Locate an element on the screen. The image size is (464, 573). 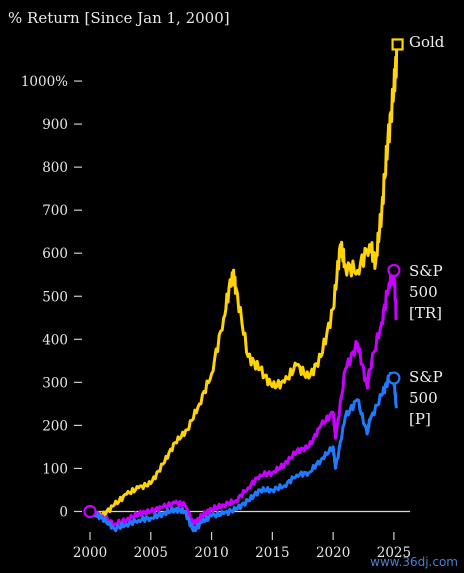
x-tick-label: 2020 is located at coordinates (333, 553).